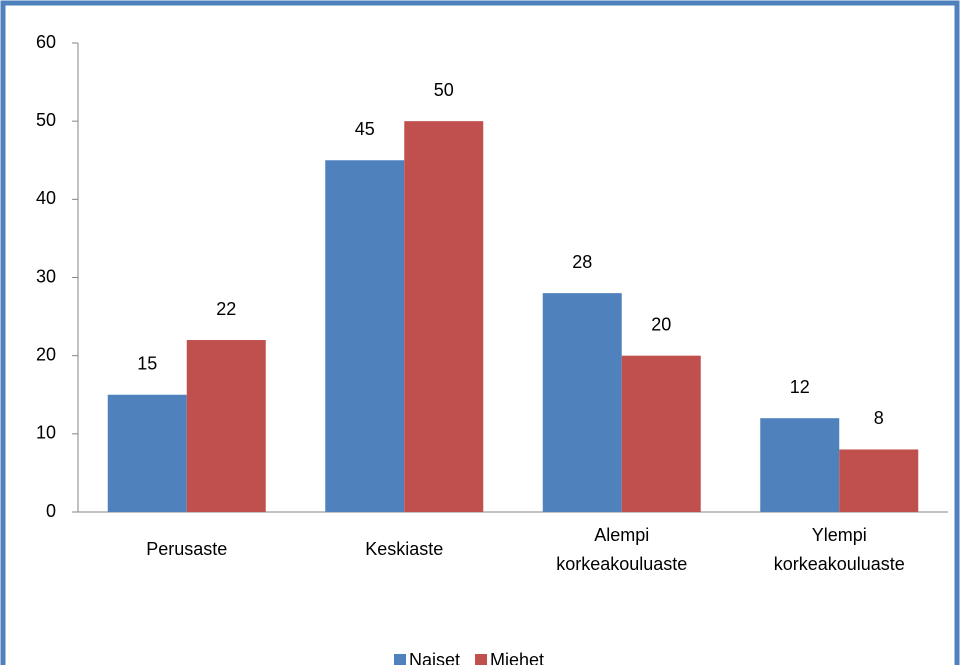  I want to click on data-label: 12, so click(800, 387).